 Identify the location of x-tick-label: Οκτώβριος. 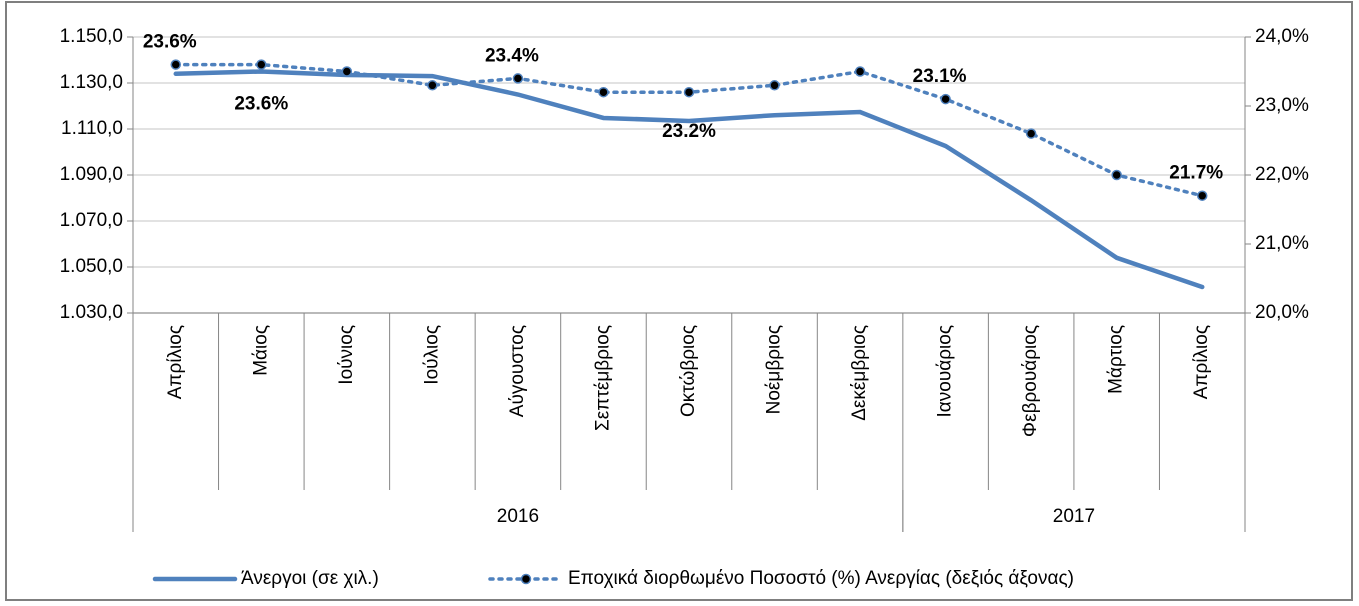
(688, 371).